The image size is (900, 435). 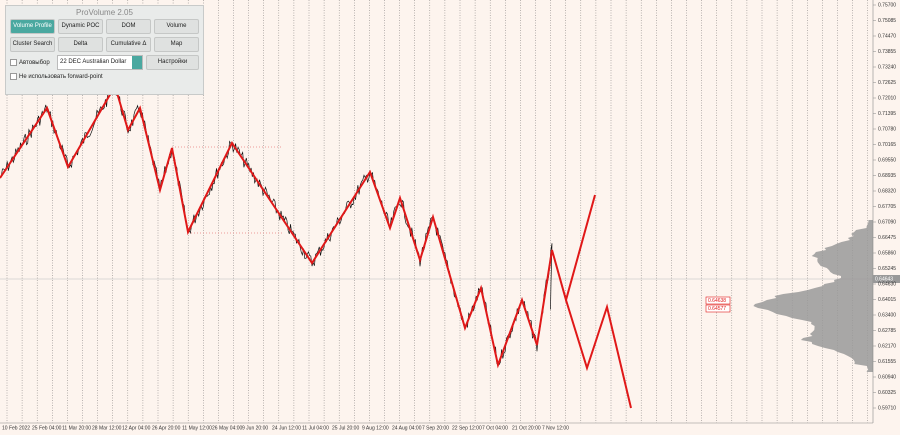 I want to click on time-label: 25 Feb 04:00, so click(x=47, y=428).